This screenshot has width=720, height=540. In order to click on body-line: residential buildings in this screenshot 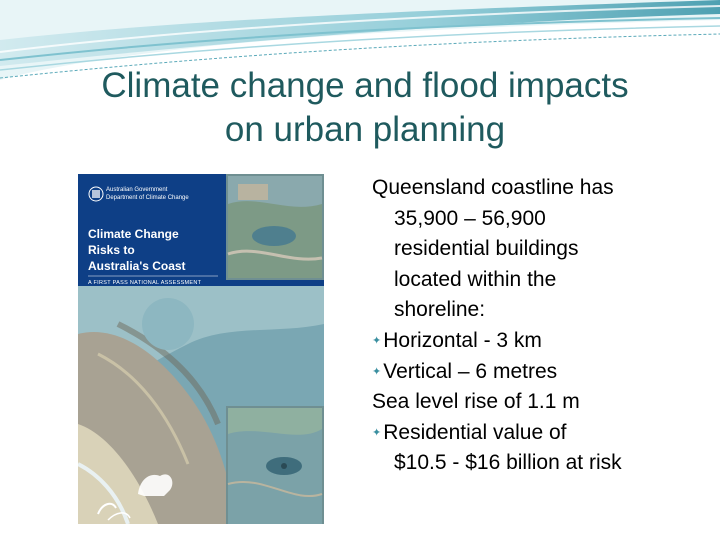, I will do `click(486, 249)`.